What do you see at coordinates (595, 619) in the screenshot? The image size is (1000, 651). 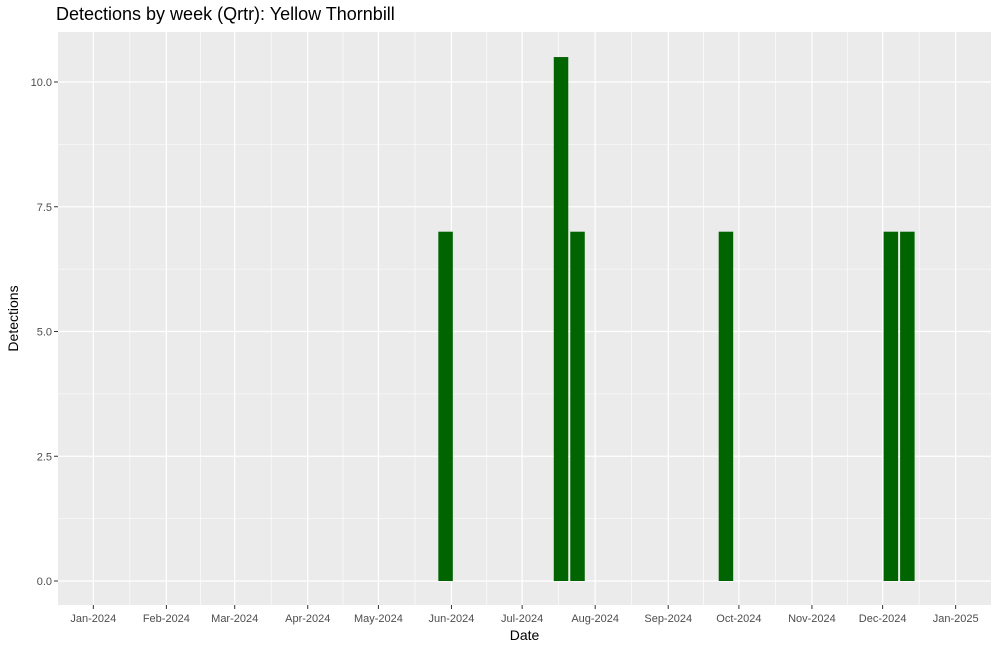 I see `x-tick-label: Aug-2024` at bounding box center [595, 619].